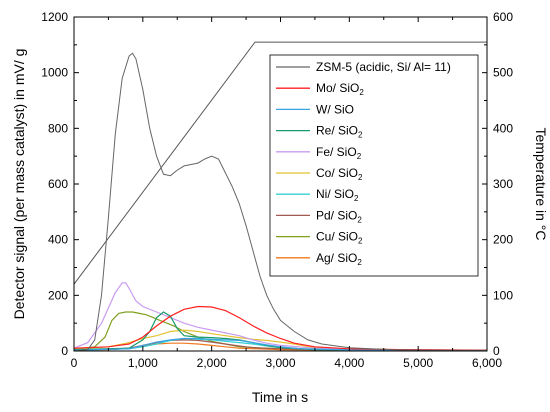  What do you see at coordinates (64, 351) in the screenshot?
I see `y-tick-label: 0` at bounding box center [64, 351].